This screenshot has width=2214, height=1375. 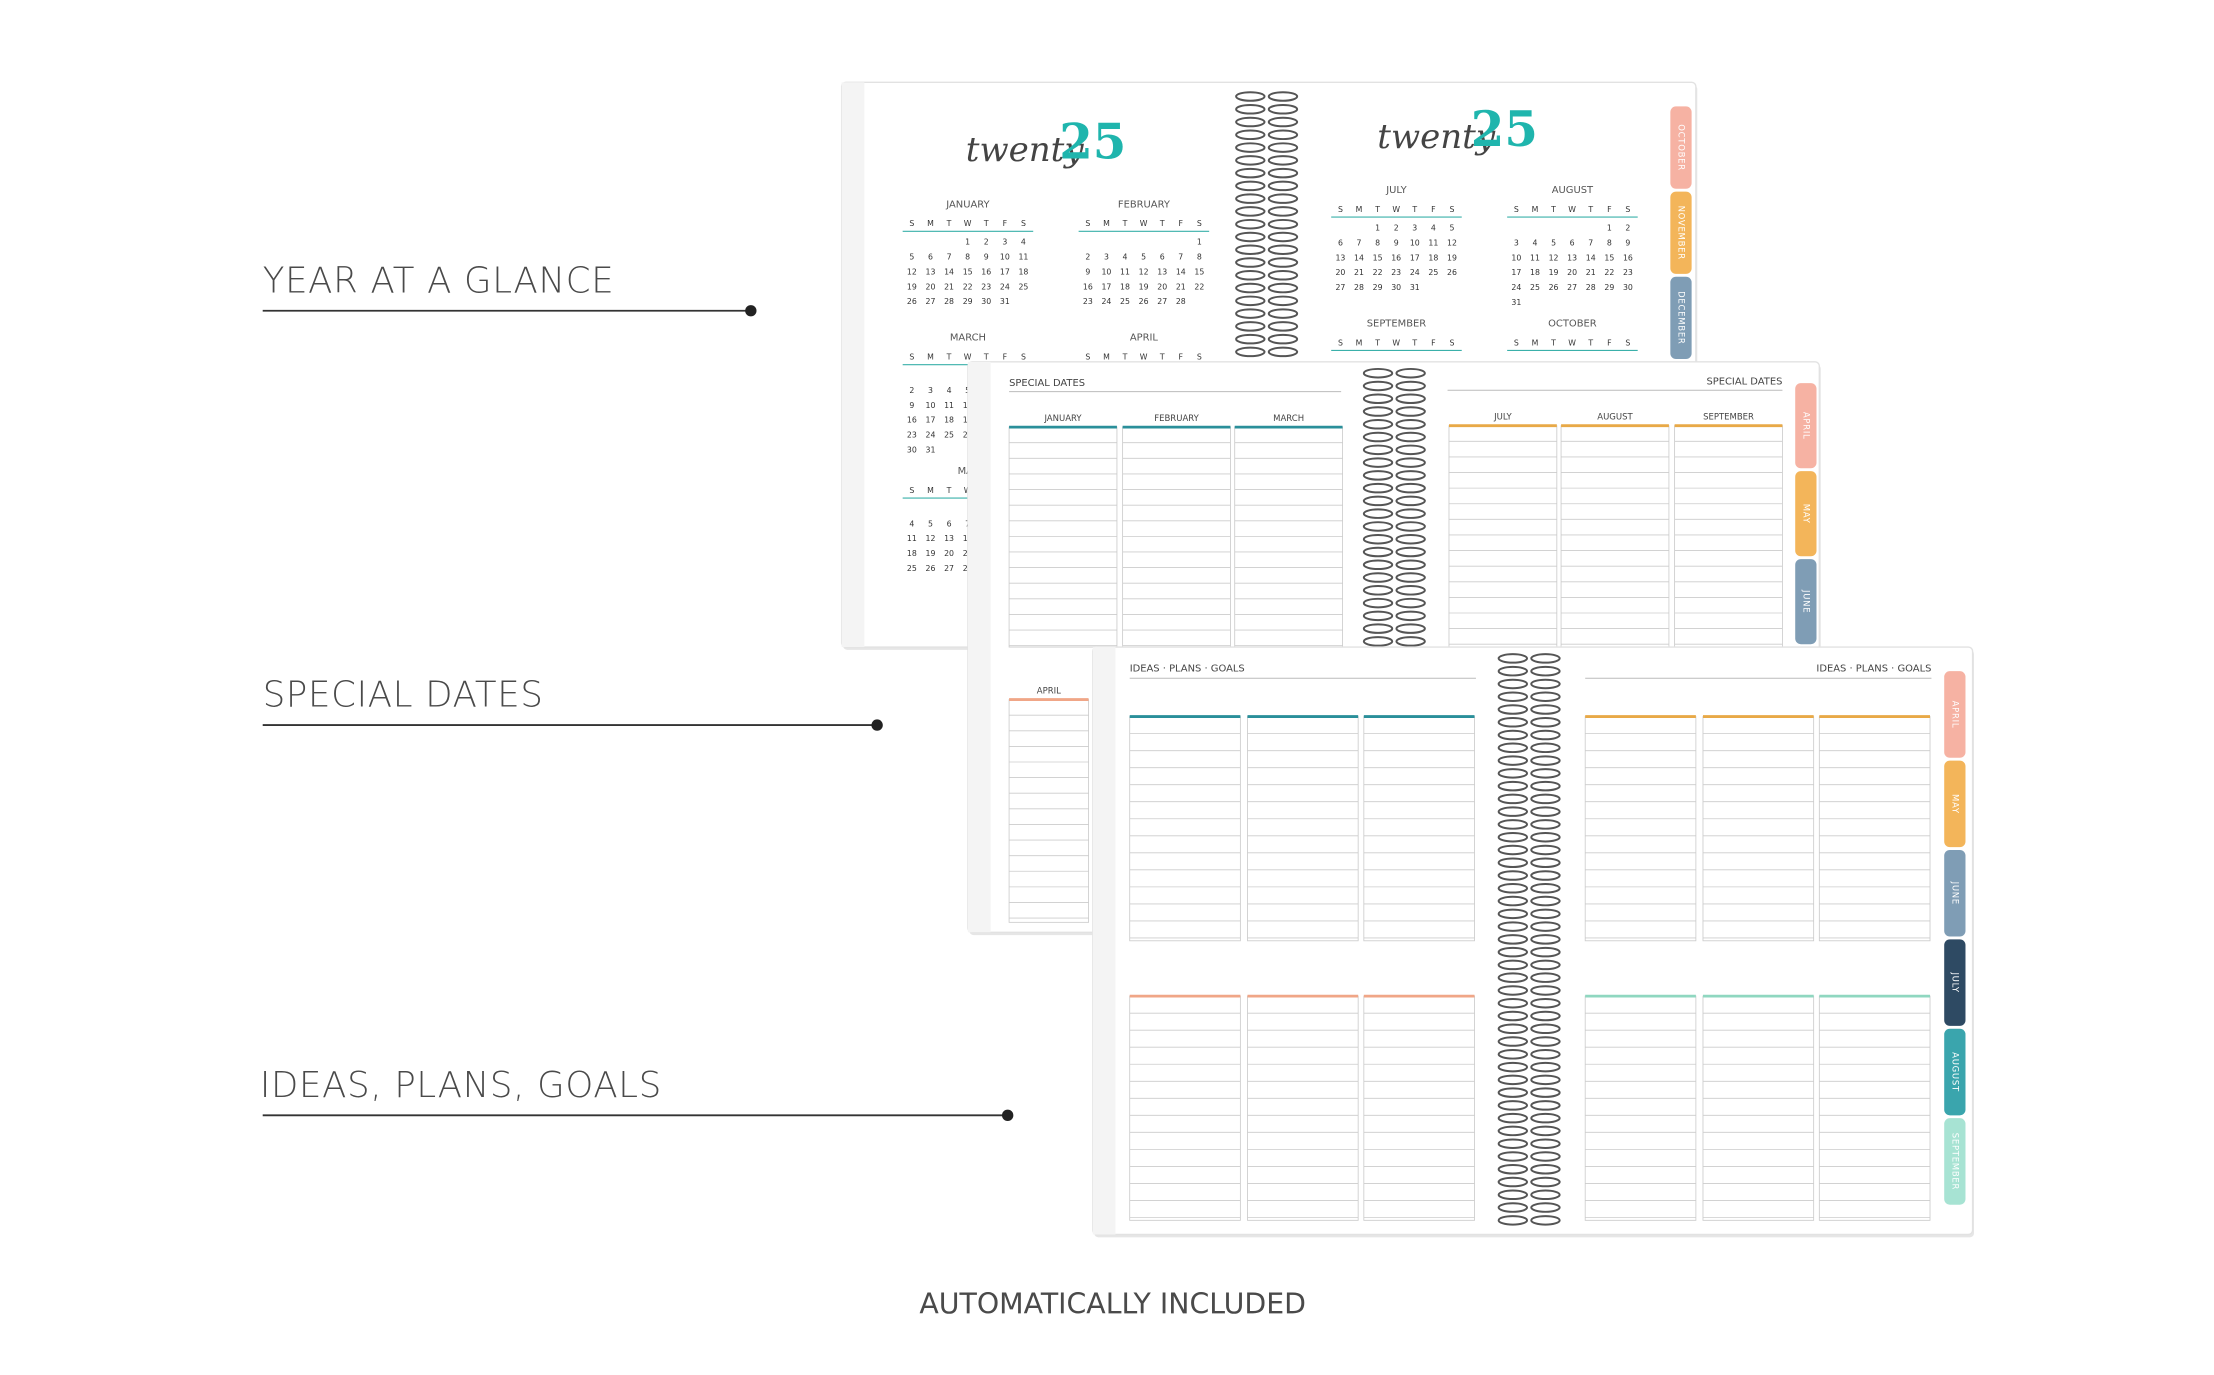 I want to click on day-number: 28, so click(x=1591, y=287).